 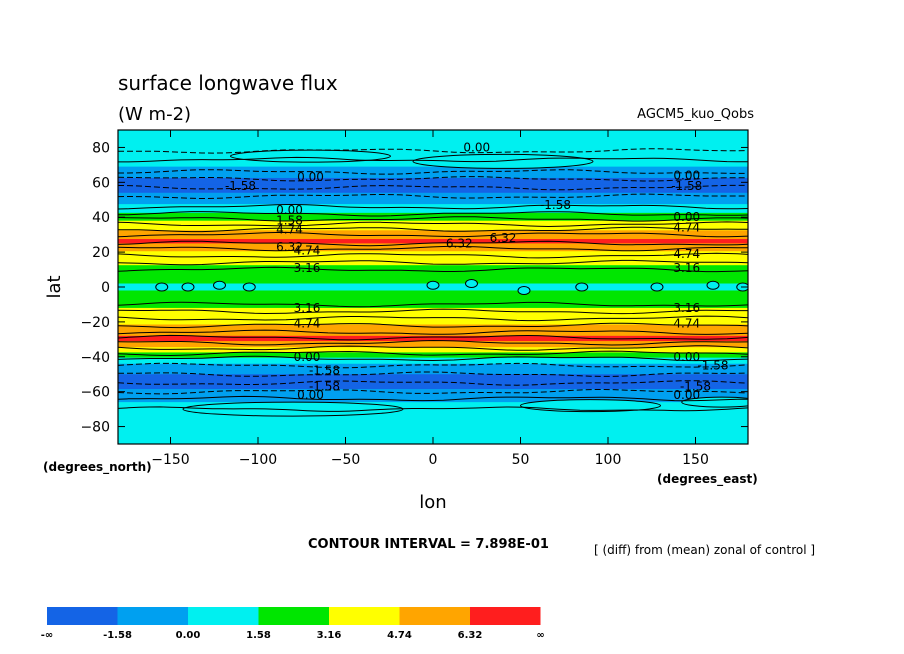 I want to click on chart-title: surface longwave flux, so click(x=228, y=83).